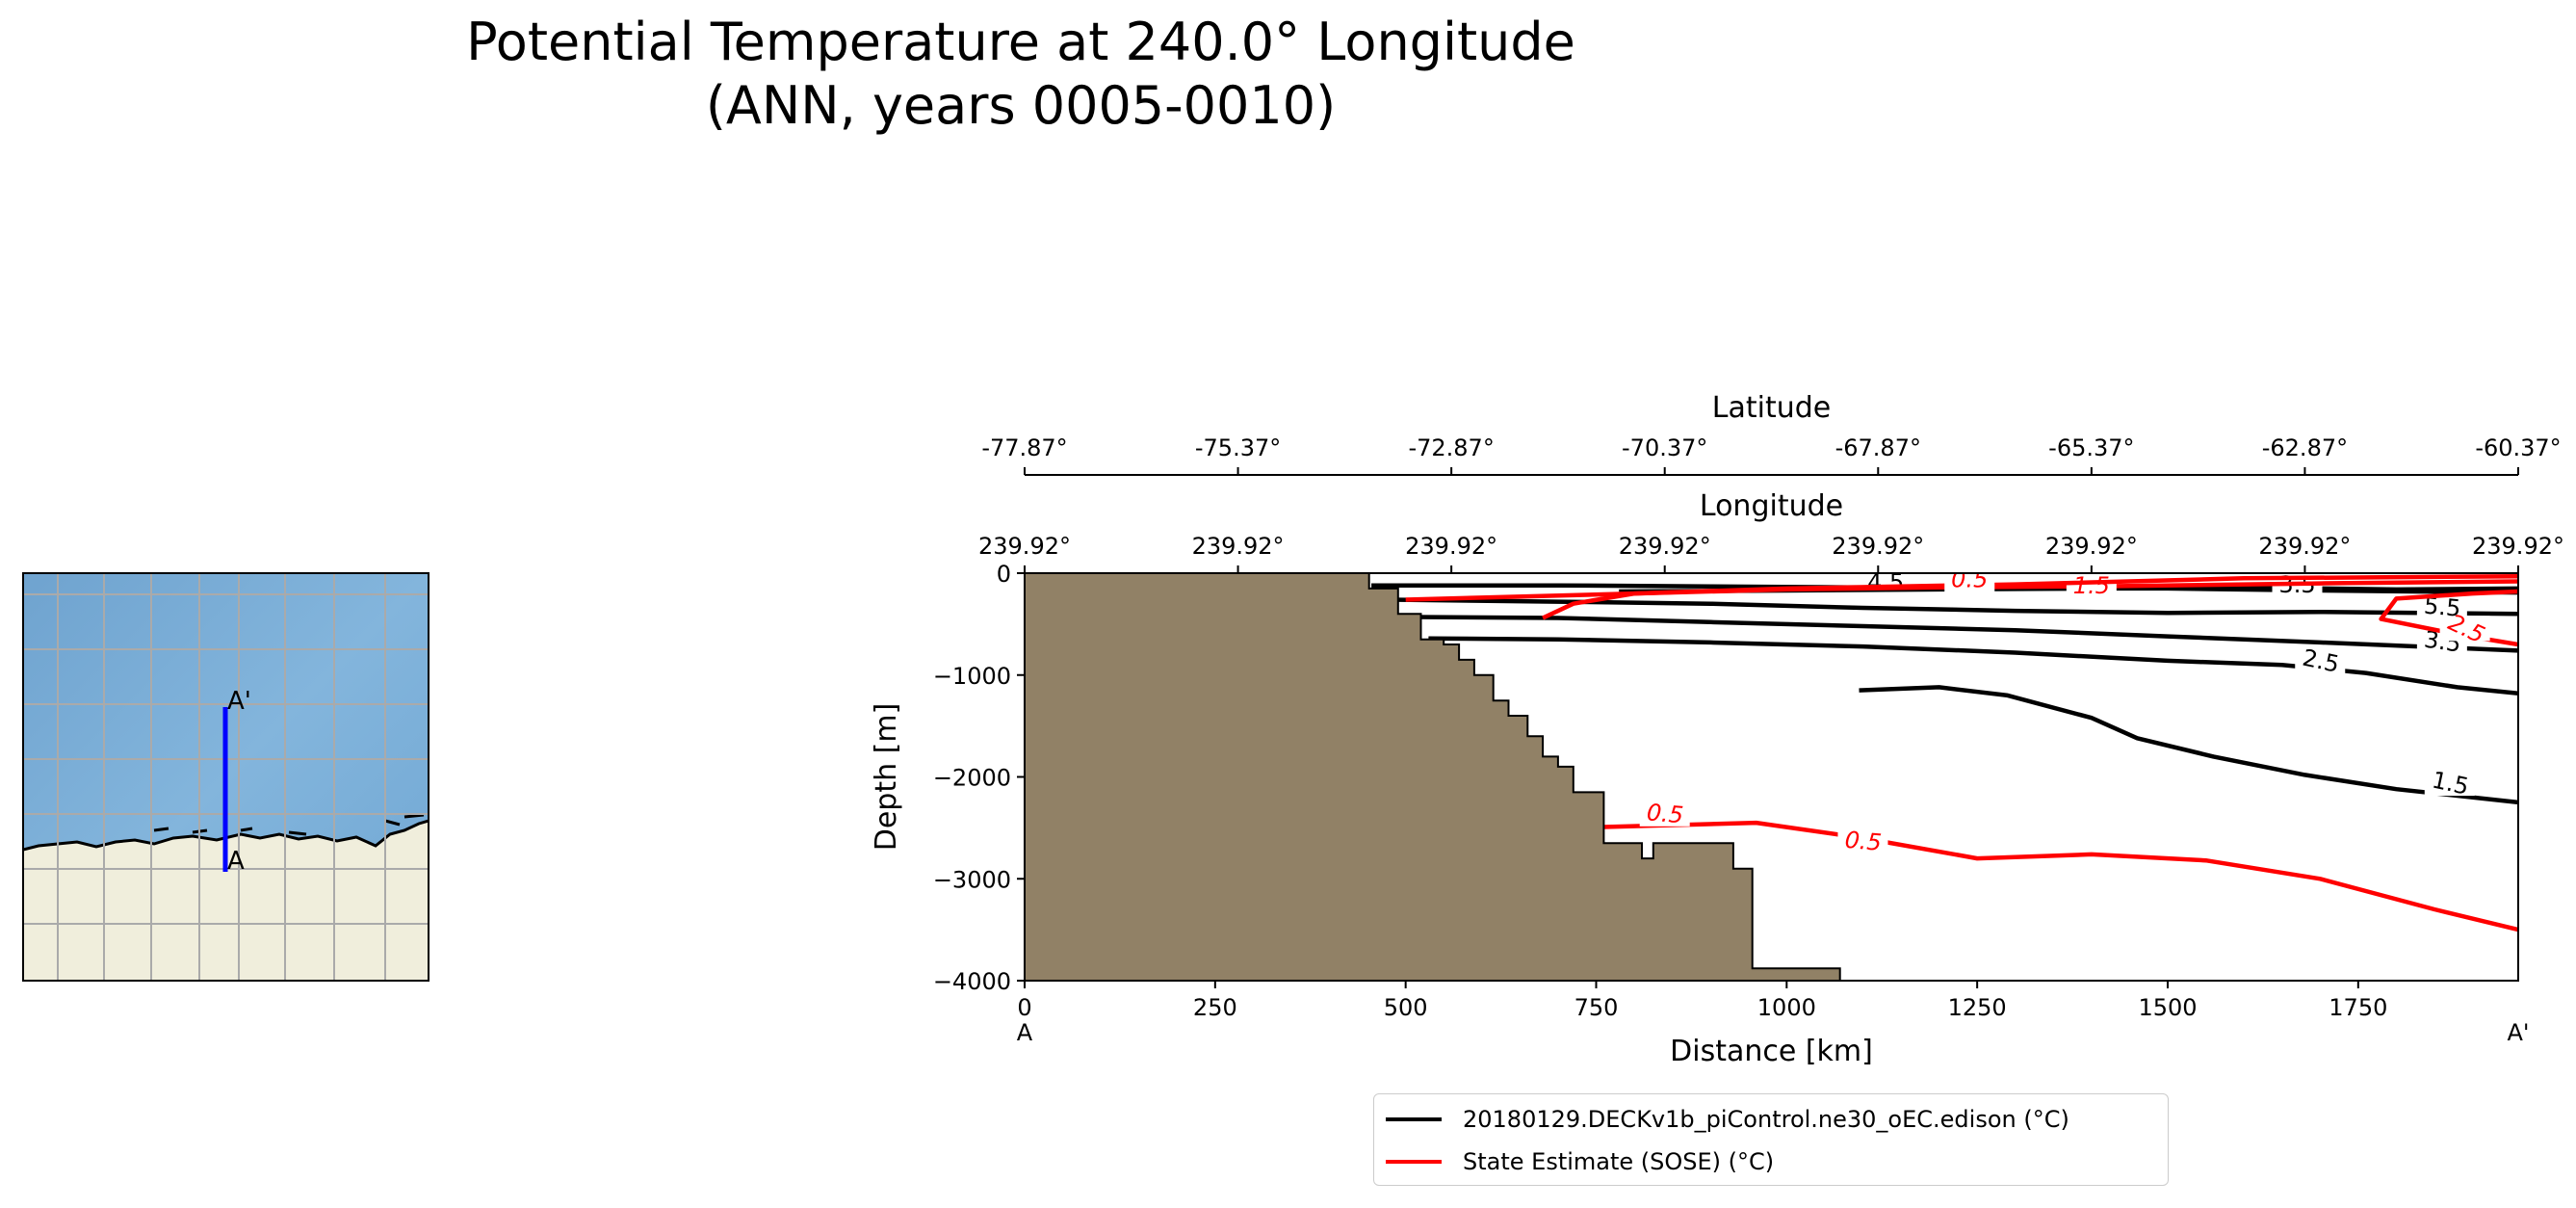 Image resolution: width=2576 pixels, height=1208 pixels. Describe the element at coordinates (239, 701) in the screenshot. I see `transect-end-label: A'` at that location.